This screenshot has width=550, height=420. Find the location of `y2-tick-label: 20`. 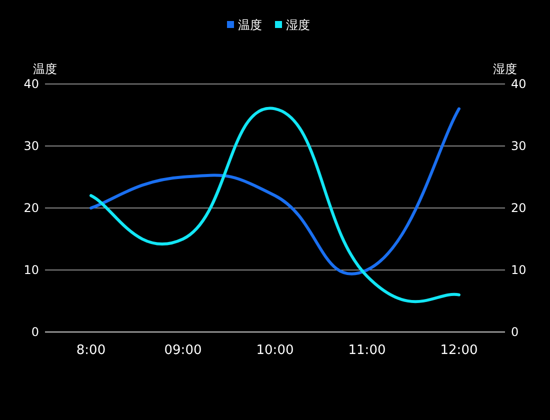

y2-tick-label: 20 is located at coordinates (518, 208).